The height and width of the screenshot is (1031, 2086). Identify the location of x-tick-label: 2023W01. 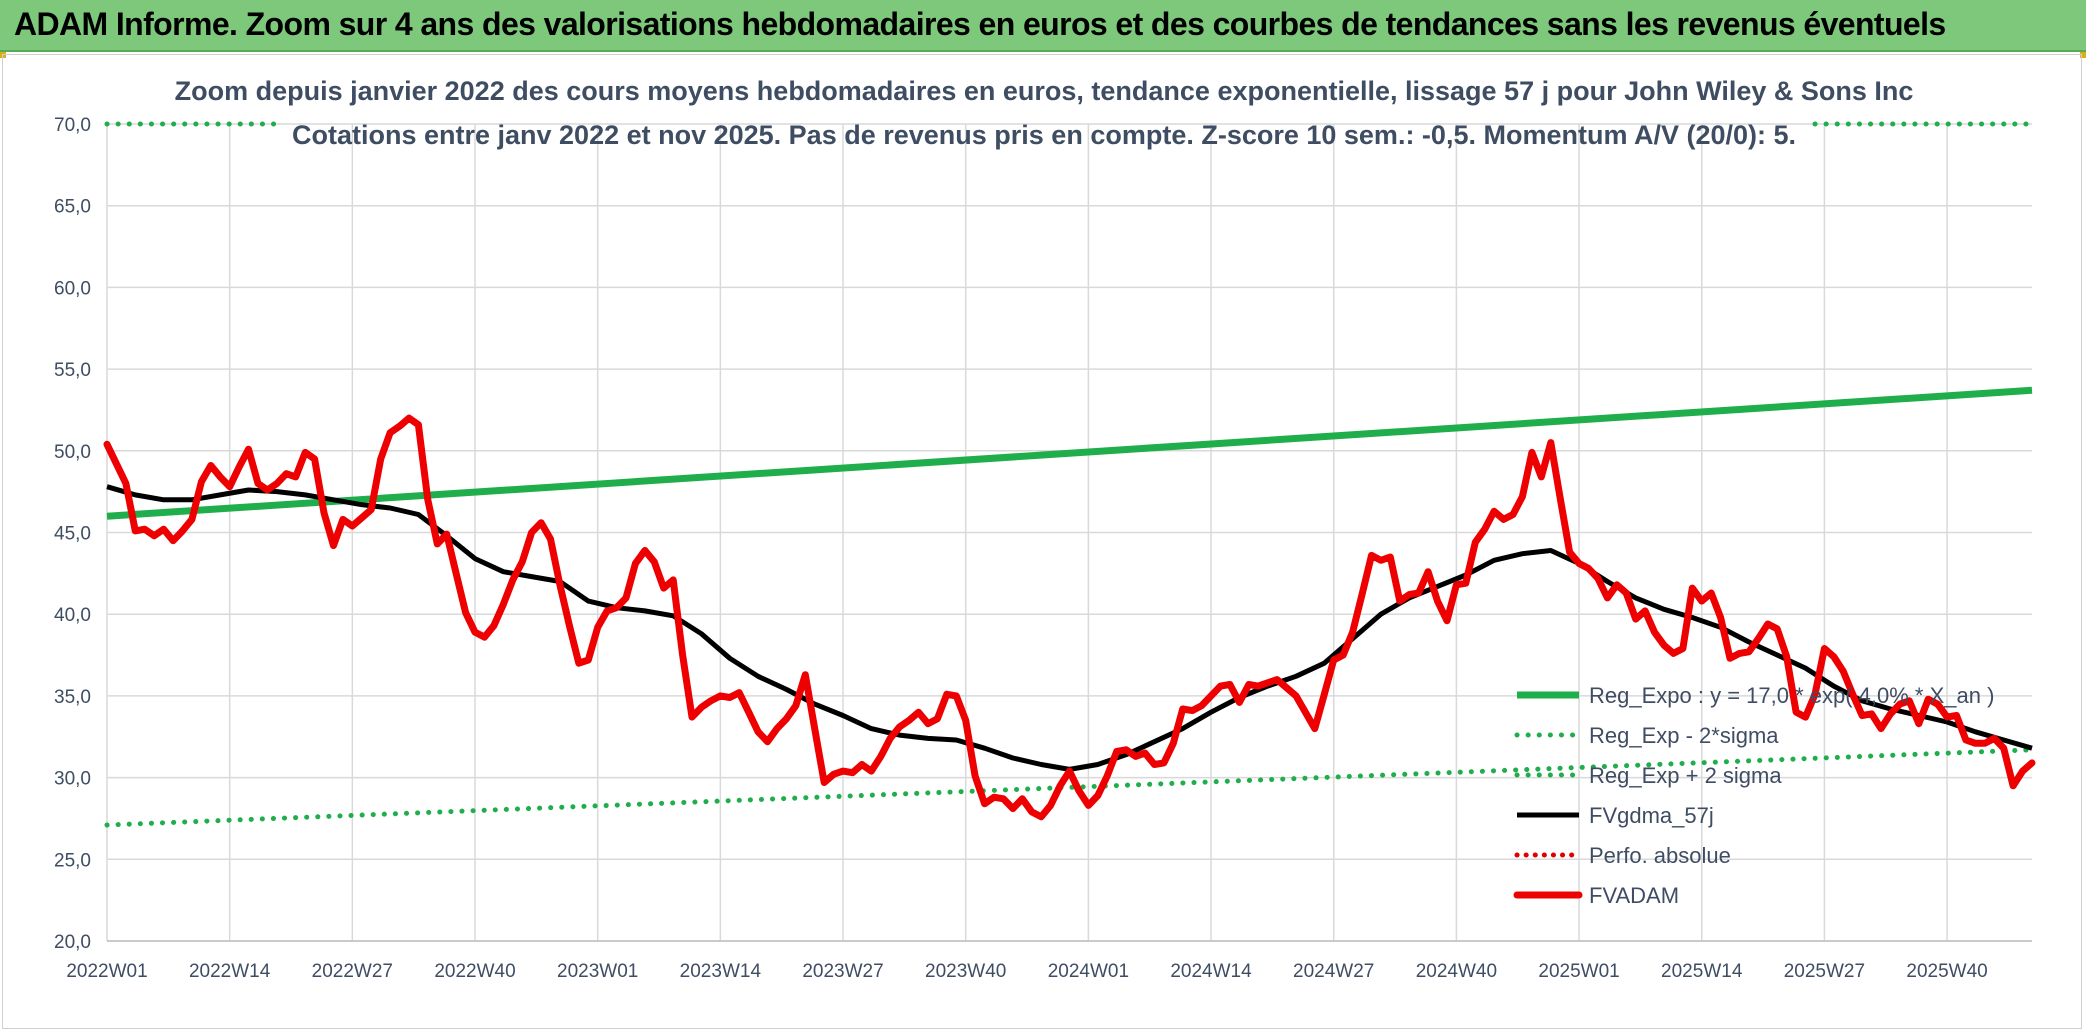
(597, 971).